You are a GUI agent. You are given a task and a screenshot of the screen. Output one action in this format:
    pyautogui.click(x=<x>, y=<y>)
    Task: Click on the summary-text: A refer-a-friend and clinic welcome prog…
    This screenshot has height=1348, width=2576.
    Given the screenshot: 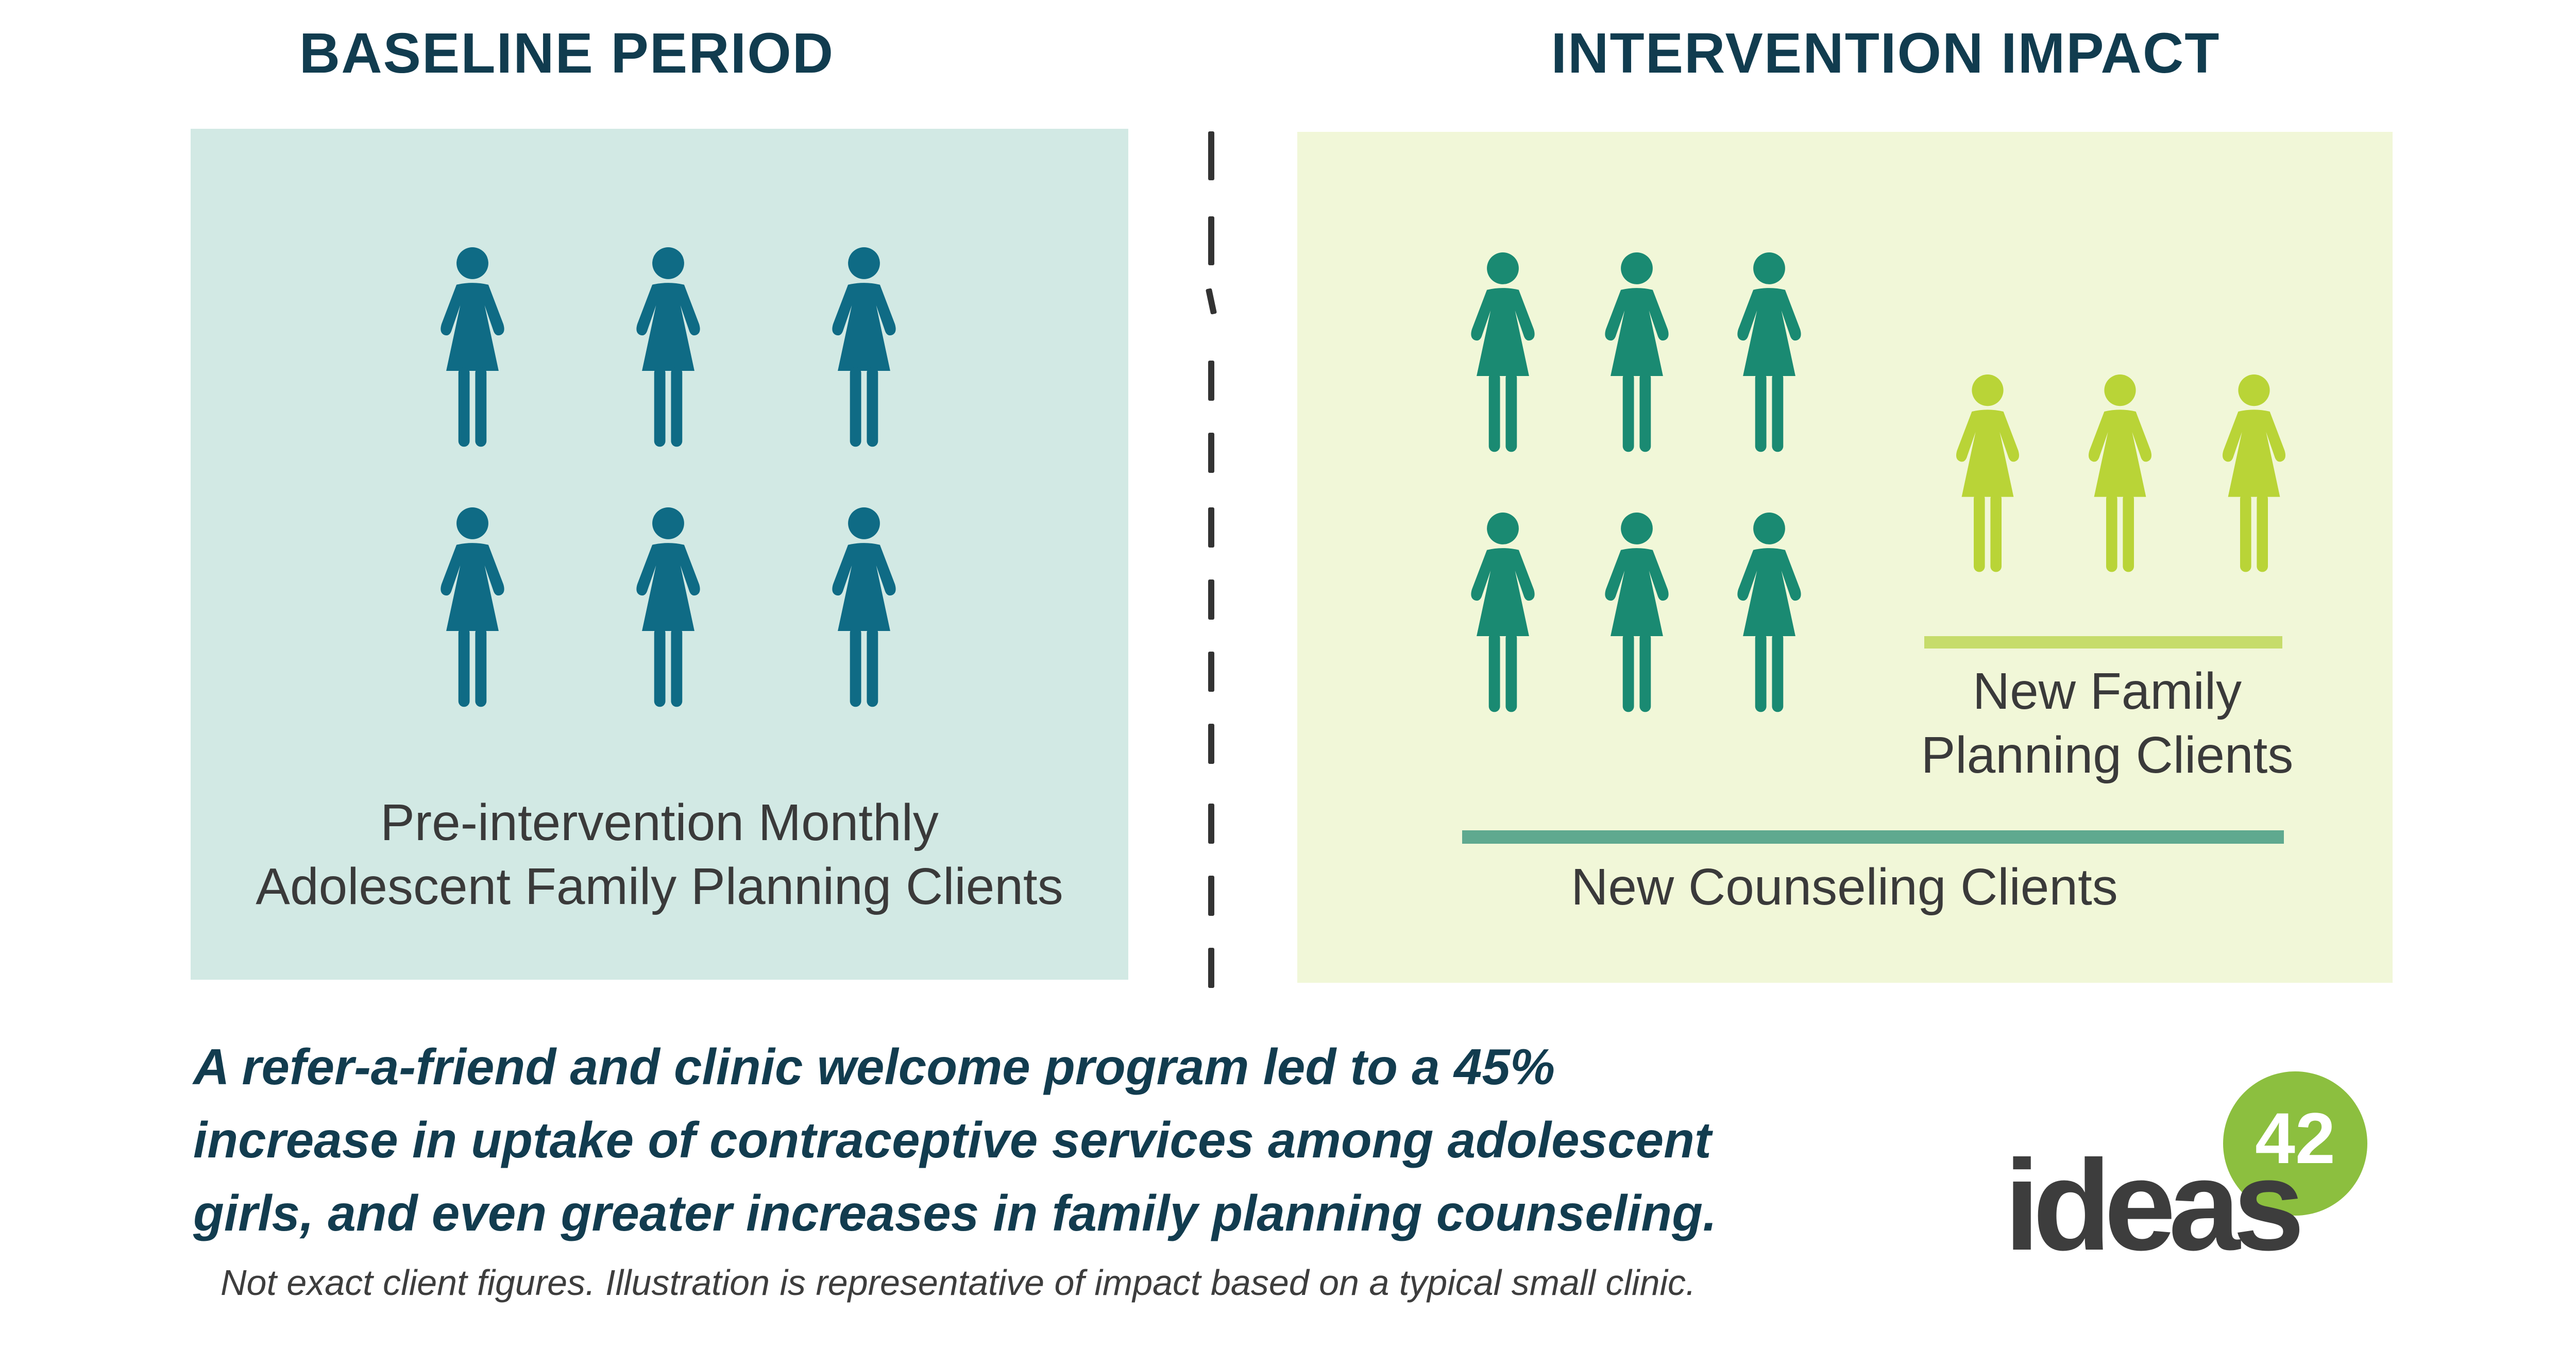 What is the action you would take?
    pyautogui.click(x=1043, y=1140)
    